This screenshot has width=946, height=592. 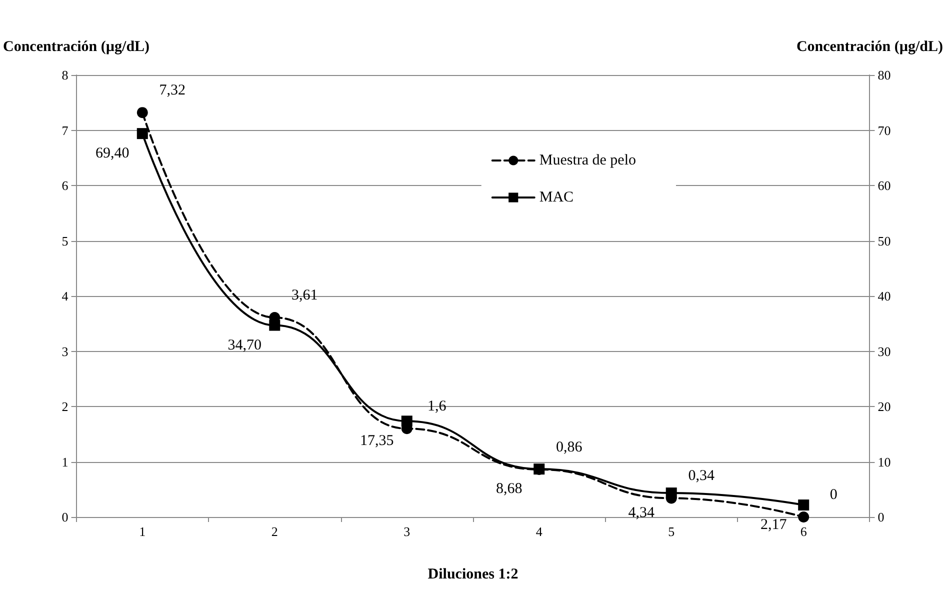 What do you see at coordinates (65, 185) in the screenshot?
I see `y-tick-label: 6` at bounding box center [65, 185].